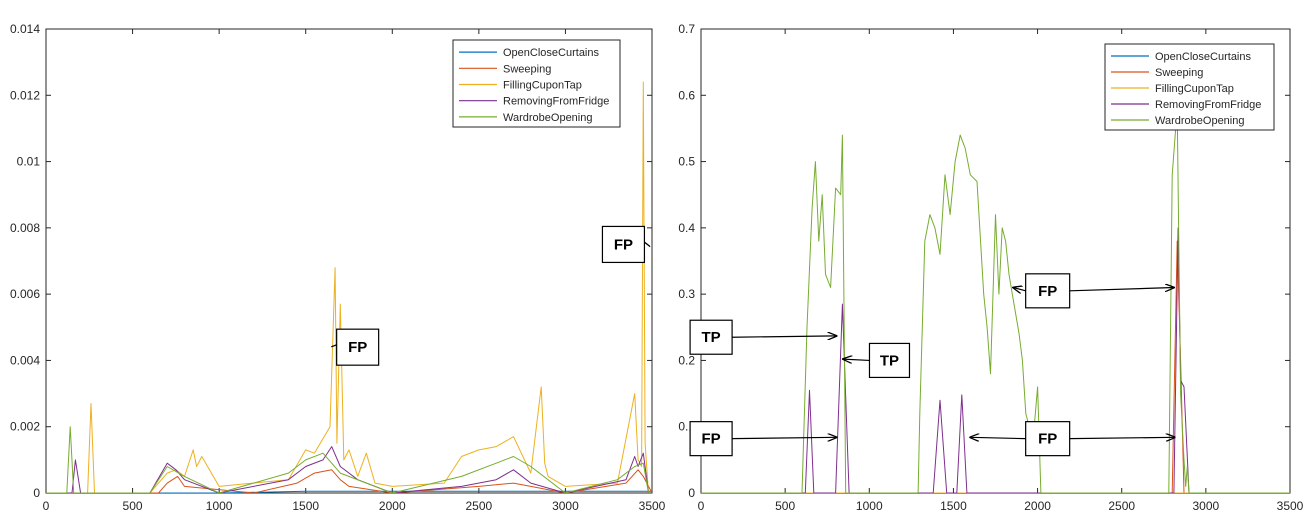 The height and width of the screenshot is (519, 1311). What do you see at coordinates (349, 491) in the screenshot?
I see `series-line-open-close-curtains` at bounding box center [349, 491].